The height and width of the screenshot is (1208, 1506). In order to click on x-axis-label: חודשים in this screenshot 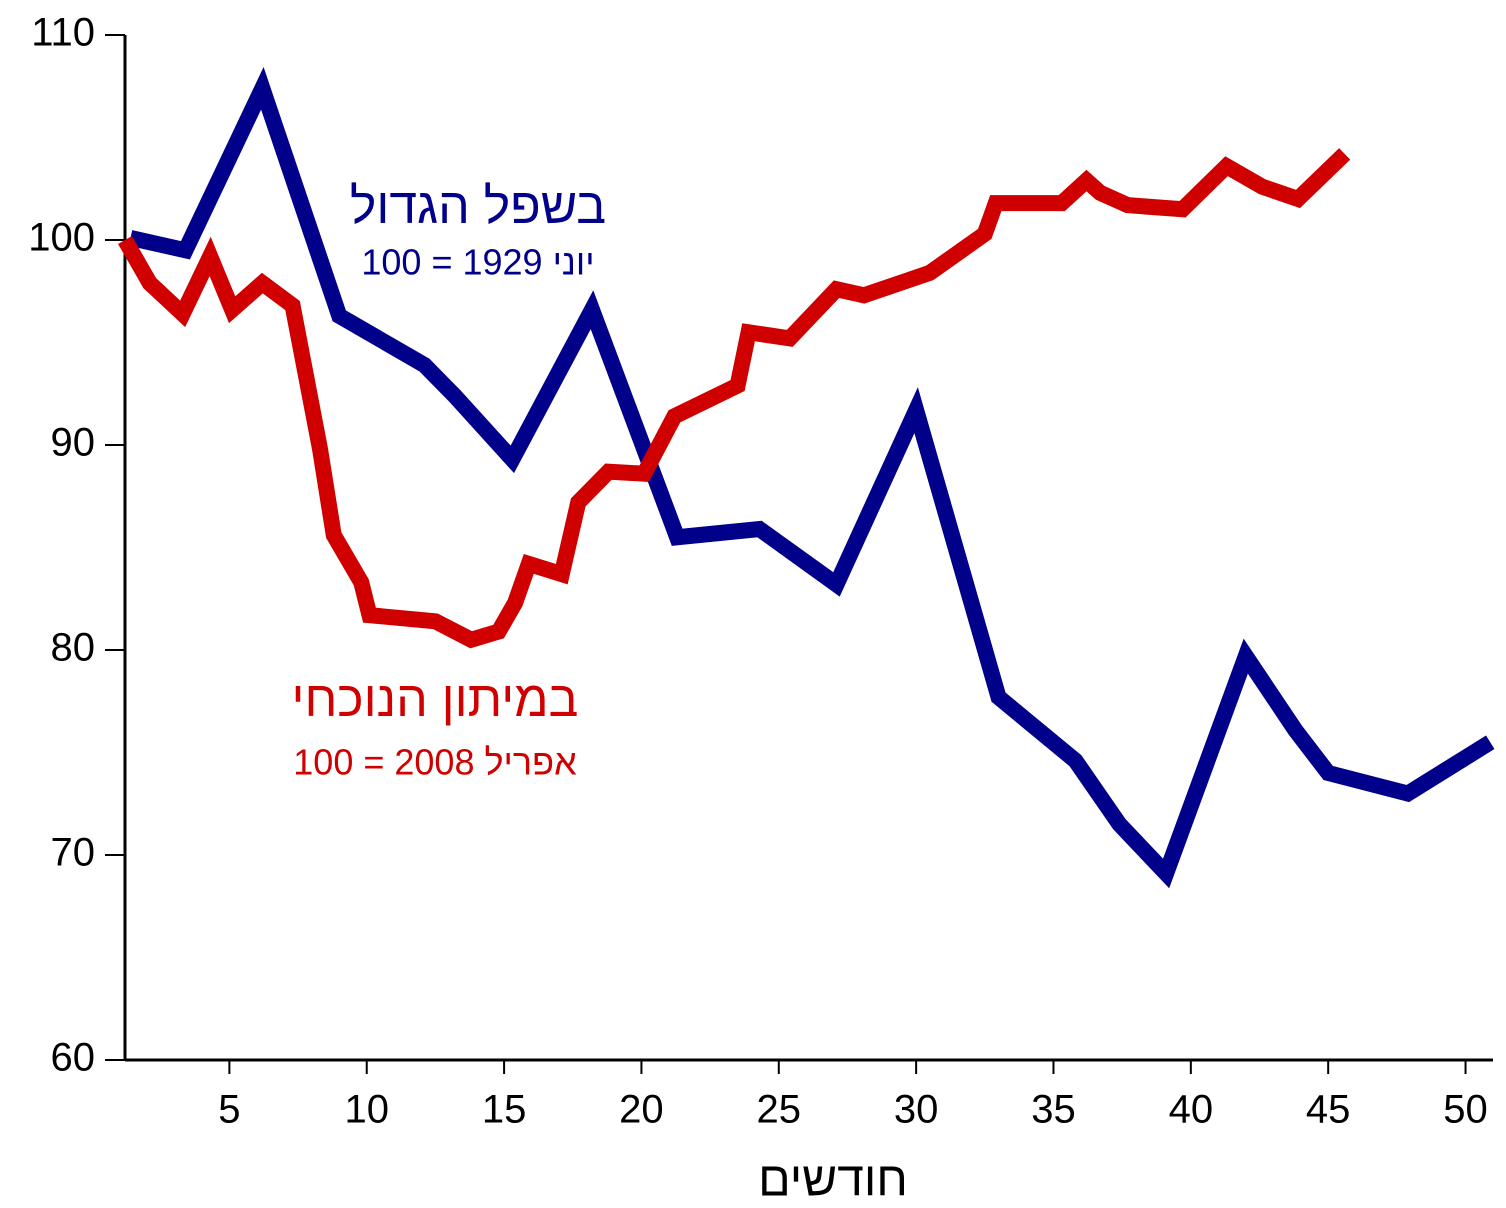, I will do `click(833, 1180)`.